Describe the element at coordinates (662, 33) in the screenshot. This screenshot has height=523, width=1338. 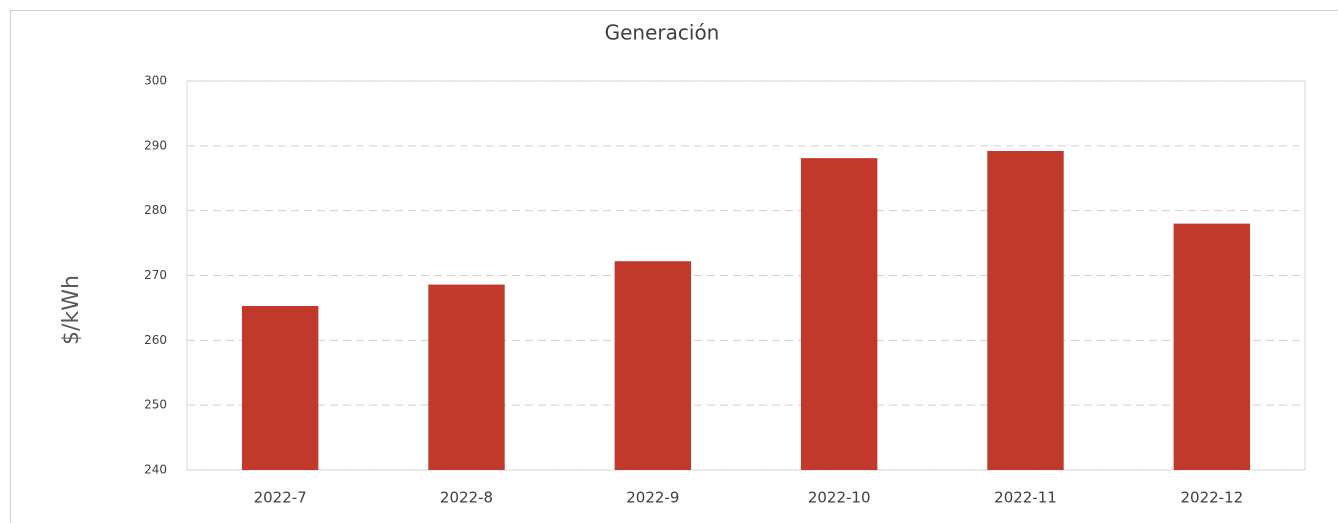
I see `chart-title: Generación` at that location.